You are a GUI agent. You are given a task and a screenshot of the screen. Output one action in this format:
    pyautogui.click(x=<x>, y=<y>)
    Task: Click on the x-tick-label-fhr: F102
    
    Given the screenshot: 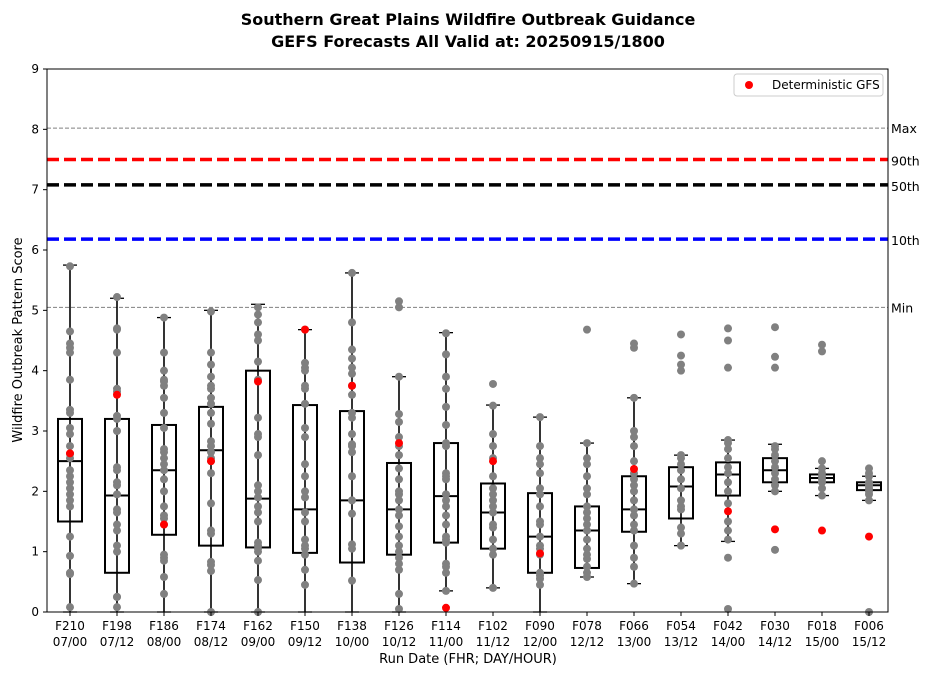 What is the action you would take?
    pyautogui.click(x=493, y=626)
    